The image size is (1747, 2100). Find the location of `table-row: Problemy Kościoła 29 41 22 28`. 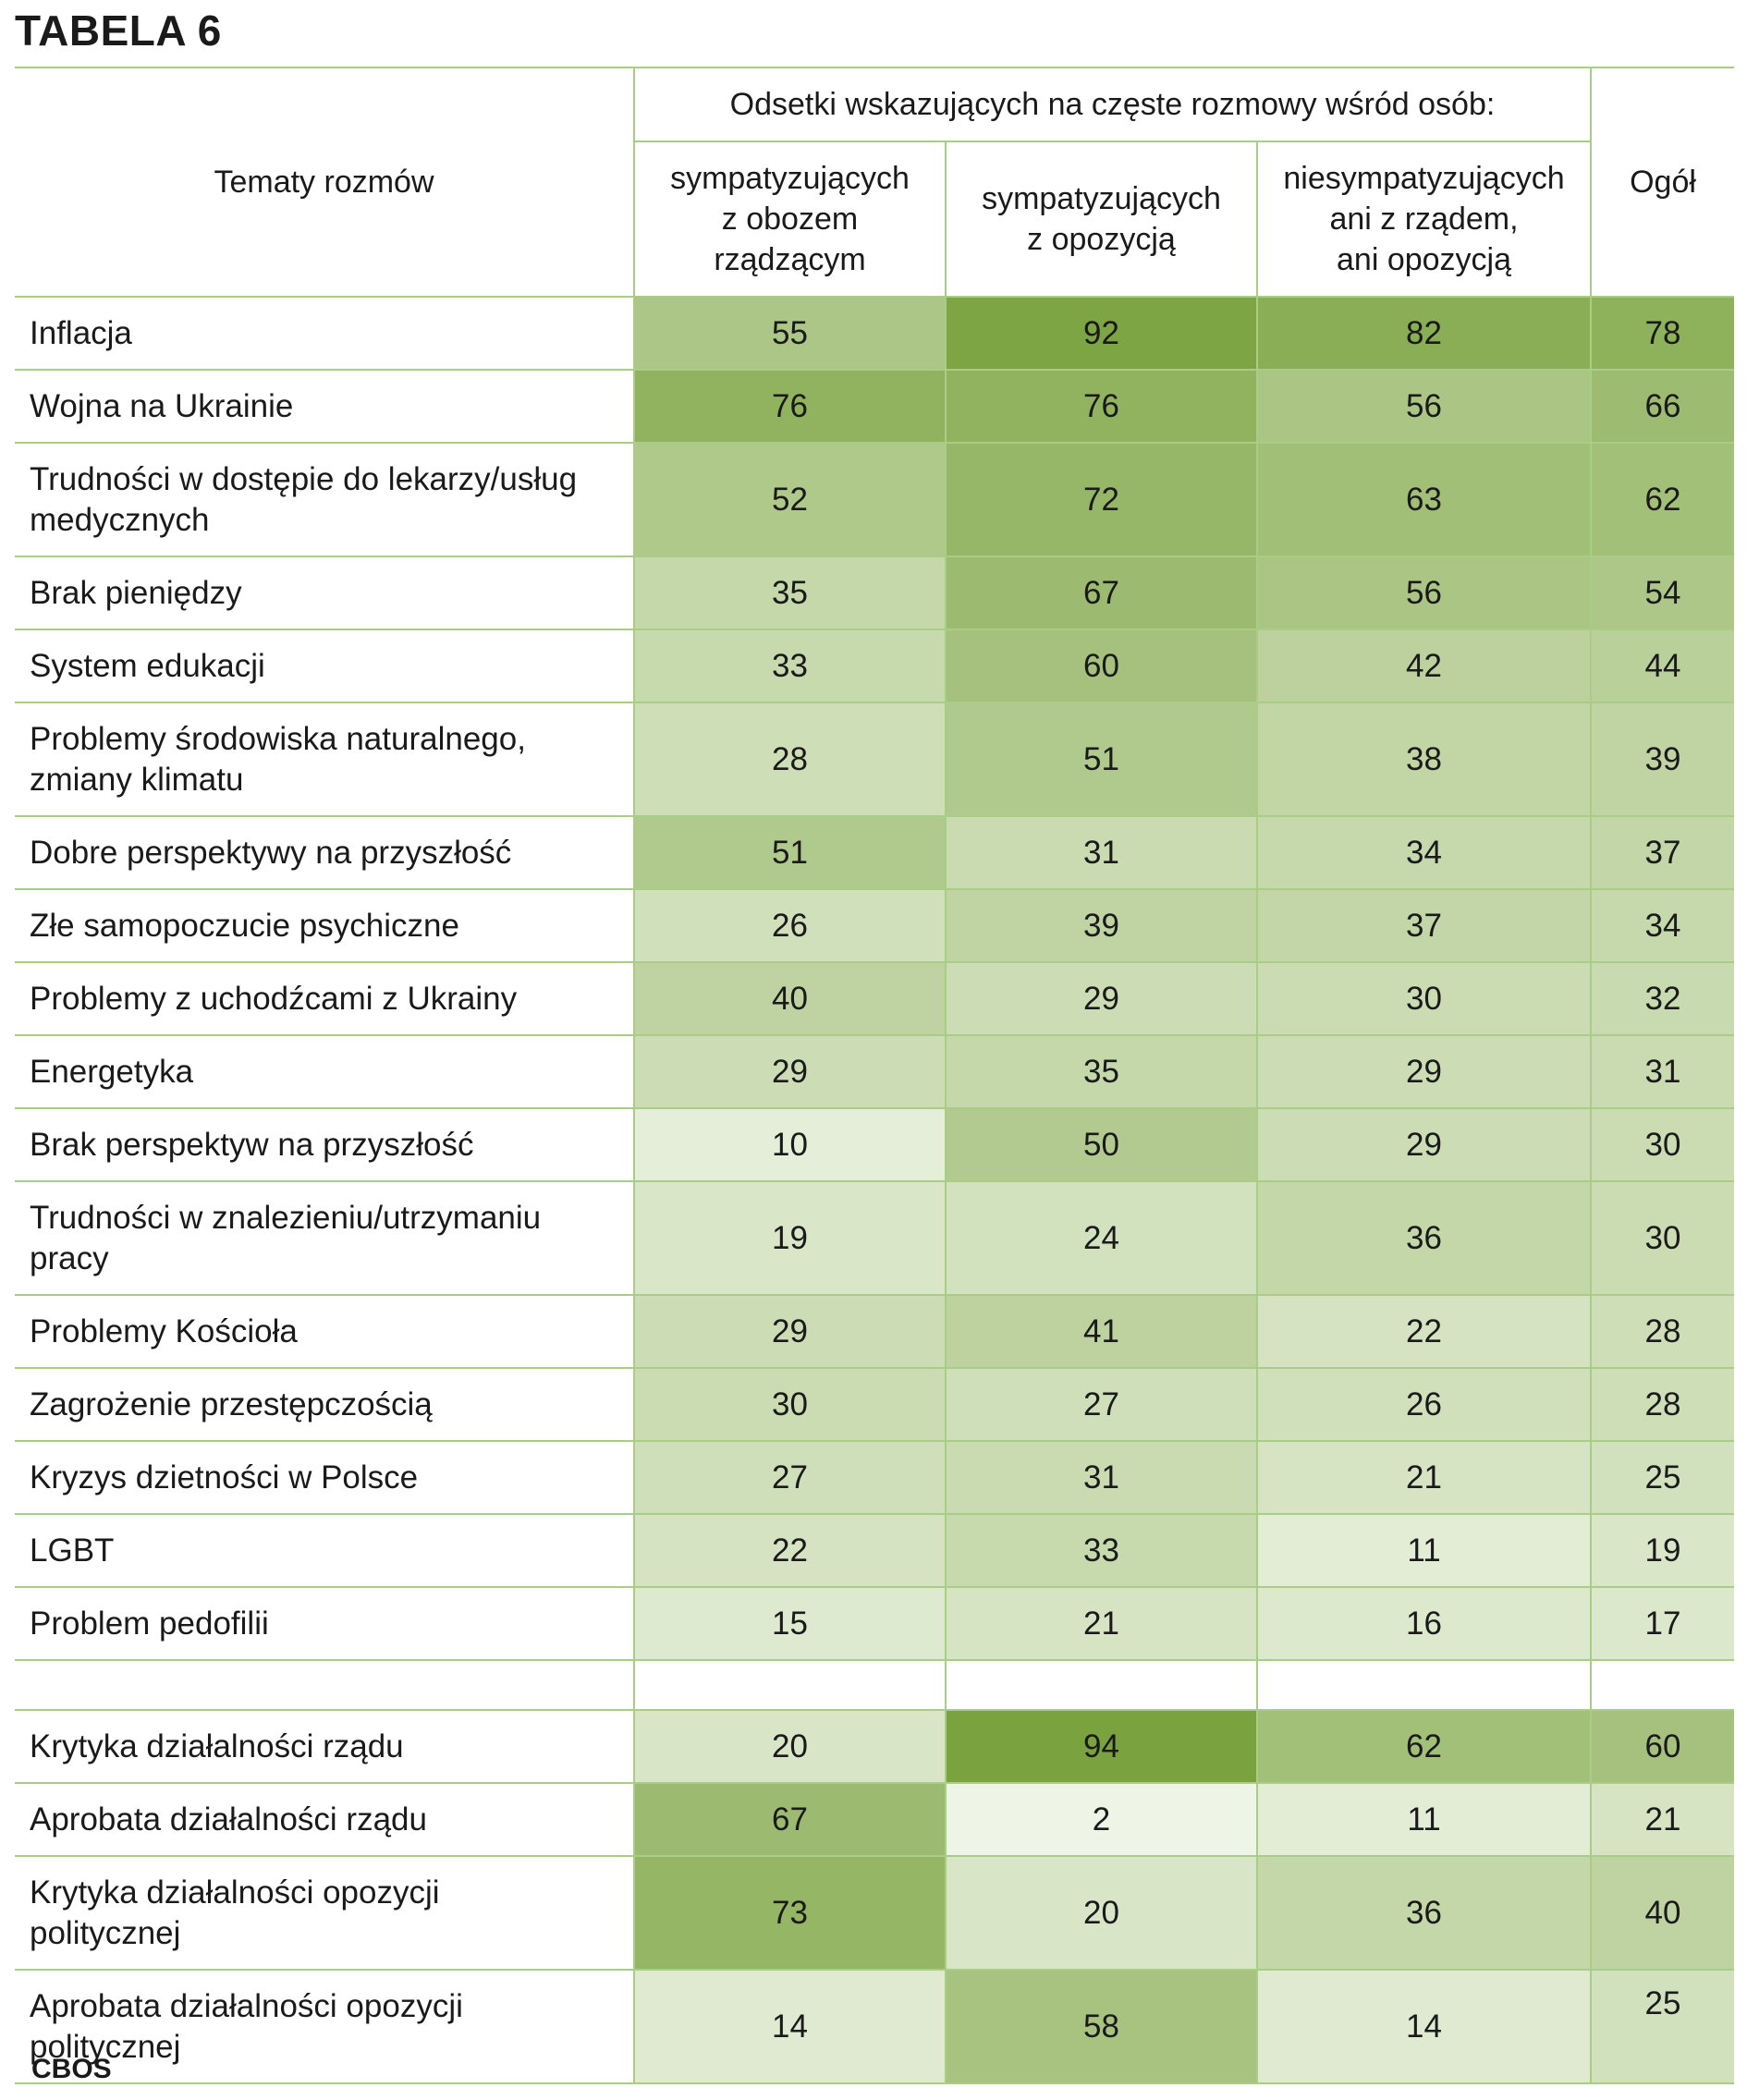

table-row: Problemy Kościoła 29 41 22 28 is located at coordinates (875, 1331).